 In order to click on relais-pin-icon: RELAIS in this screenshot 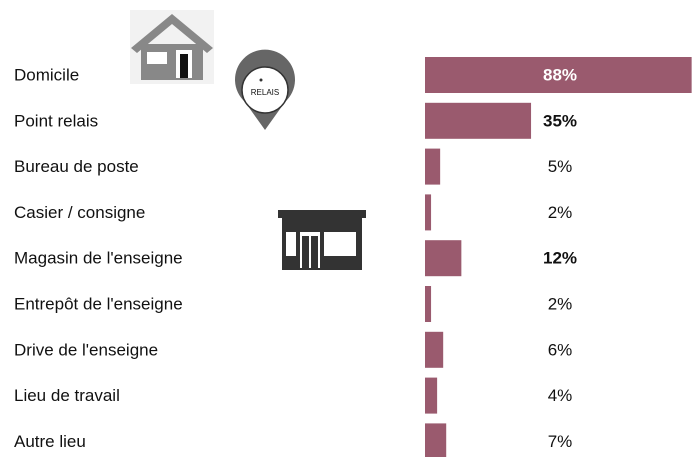, I will do `click(265, 89)`.